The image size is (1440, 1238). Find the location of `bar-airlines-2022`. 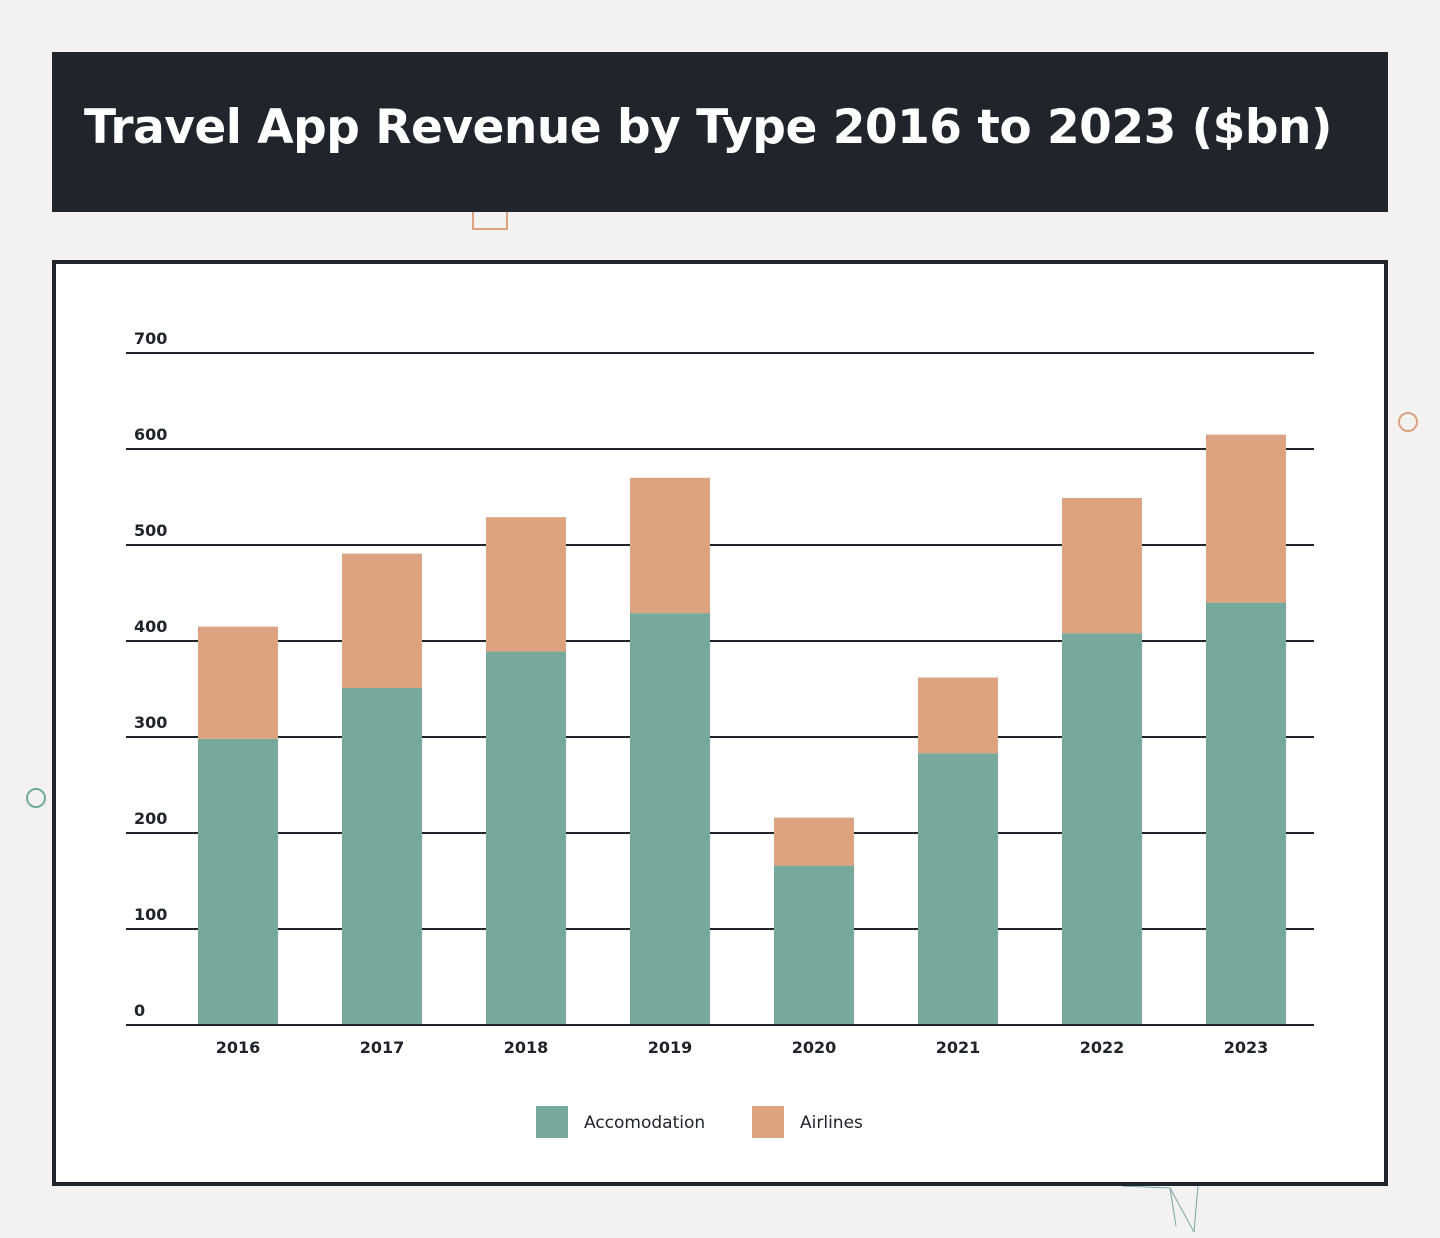

bar-airlines-2022 is located at coordinates (1102, 565).